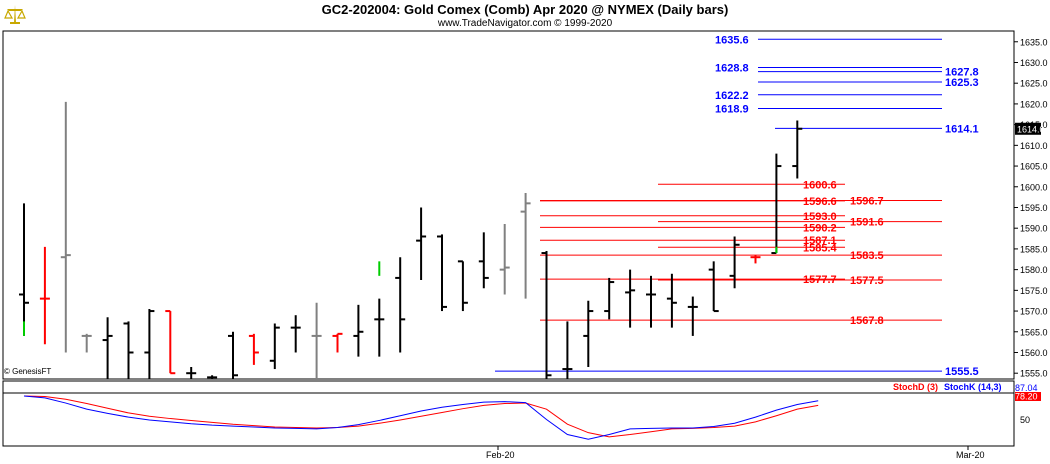 This screenshot has height=464, width=1050. I want to click on price-level-label: 1590.2, so click(820, 228).